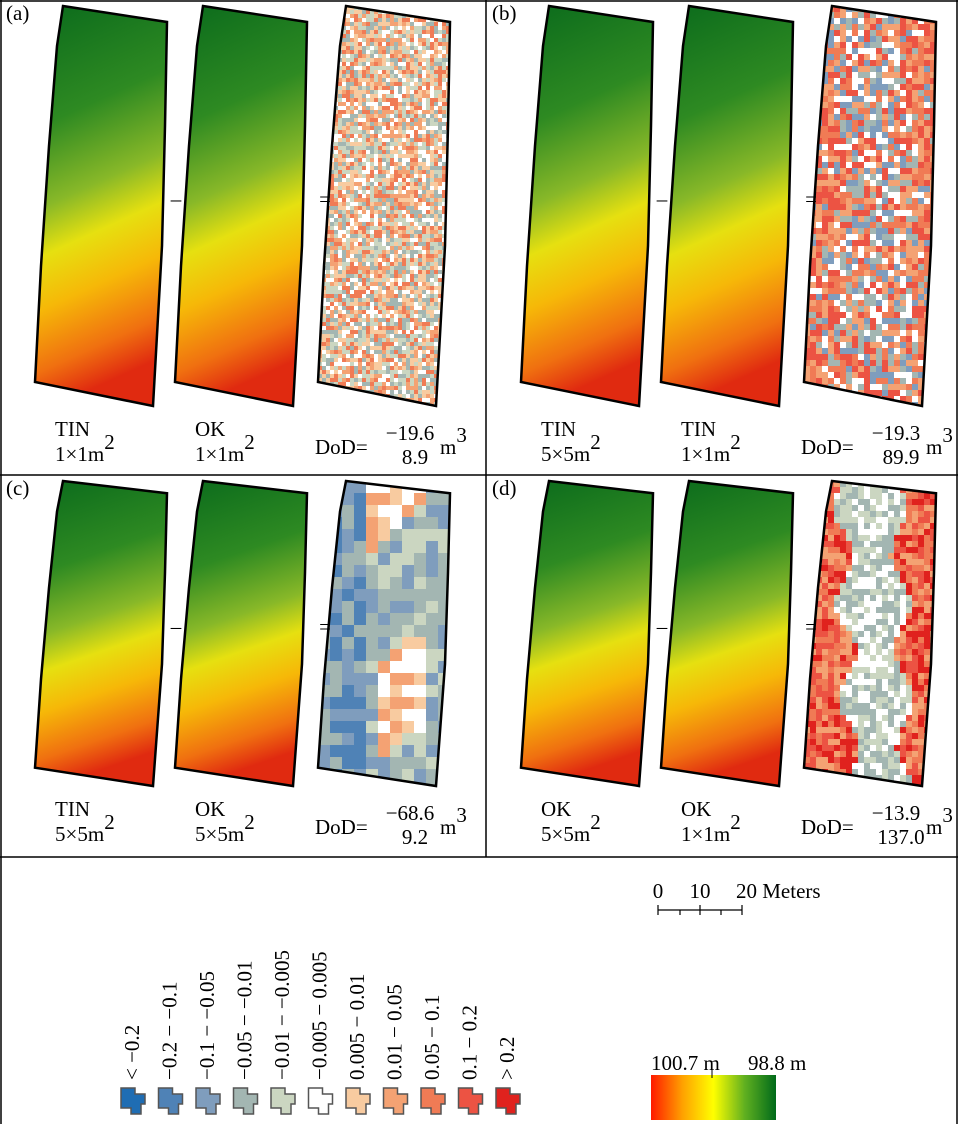  What do you see at coordinates (827, 447) in the screenshot?
I see `dod-prefix: DoD=` at bounding box center [827, 447].